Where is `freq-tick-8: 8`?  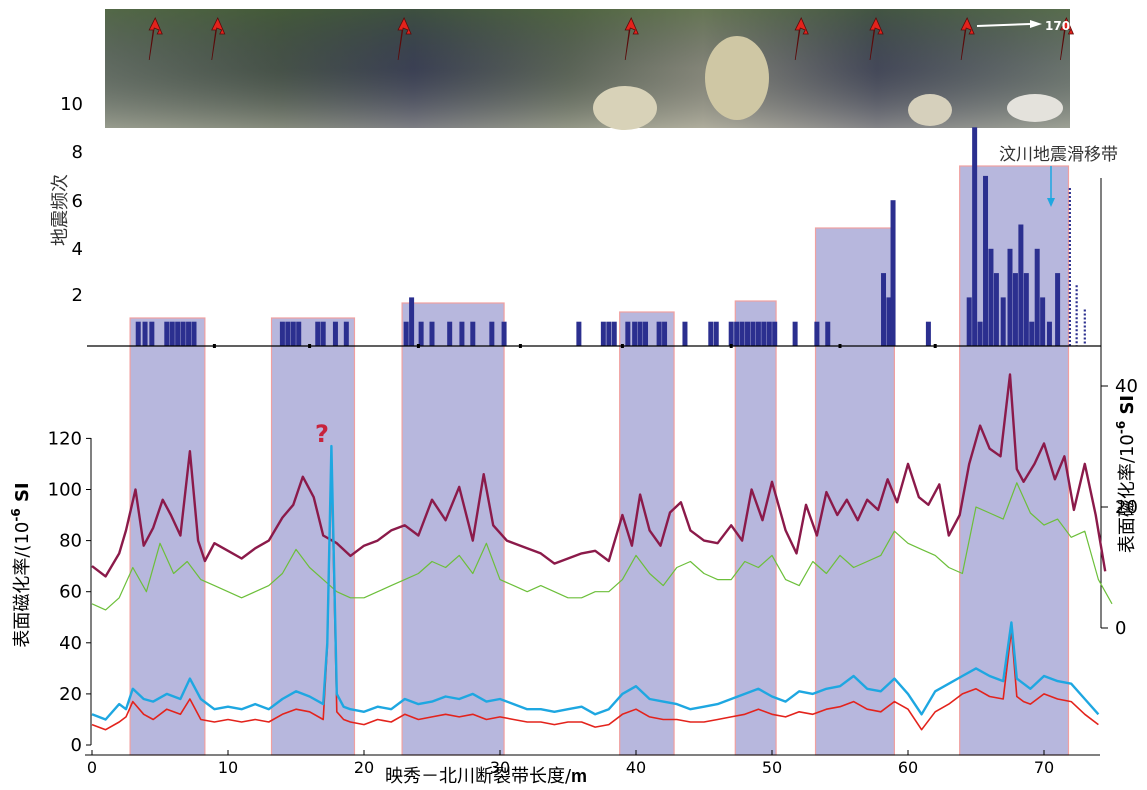
freq-tick-8: 8 is located at coordinates (77, 152).